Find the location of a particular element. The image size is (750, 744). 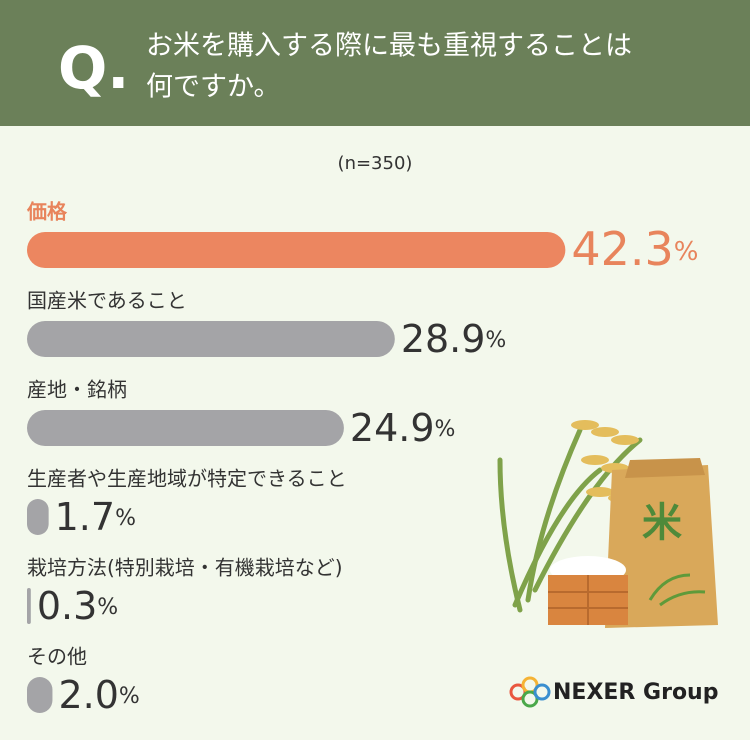

category-label: 価格 is located at coordinates (47, 212).